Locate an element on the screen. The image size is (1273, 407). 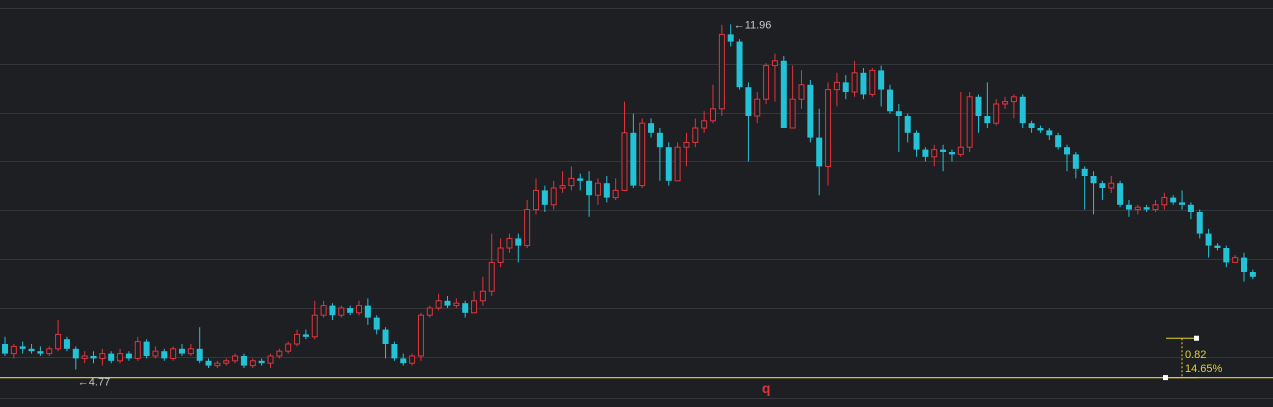
measure-tool: 0.82 14.65% is located at coordinates (1193, 358).